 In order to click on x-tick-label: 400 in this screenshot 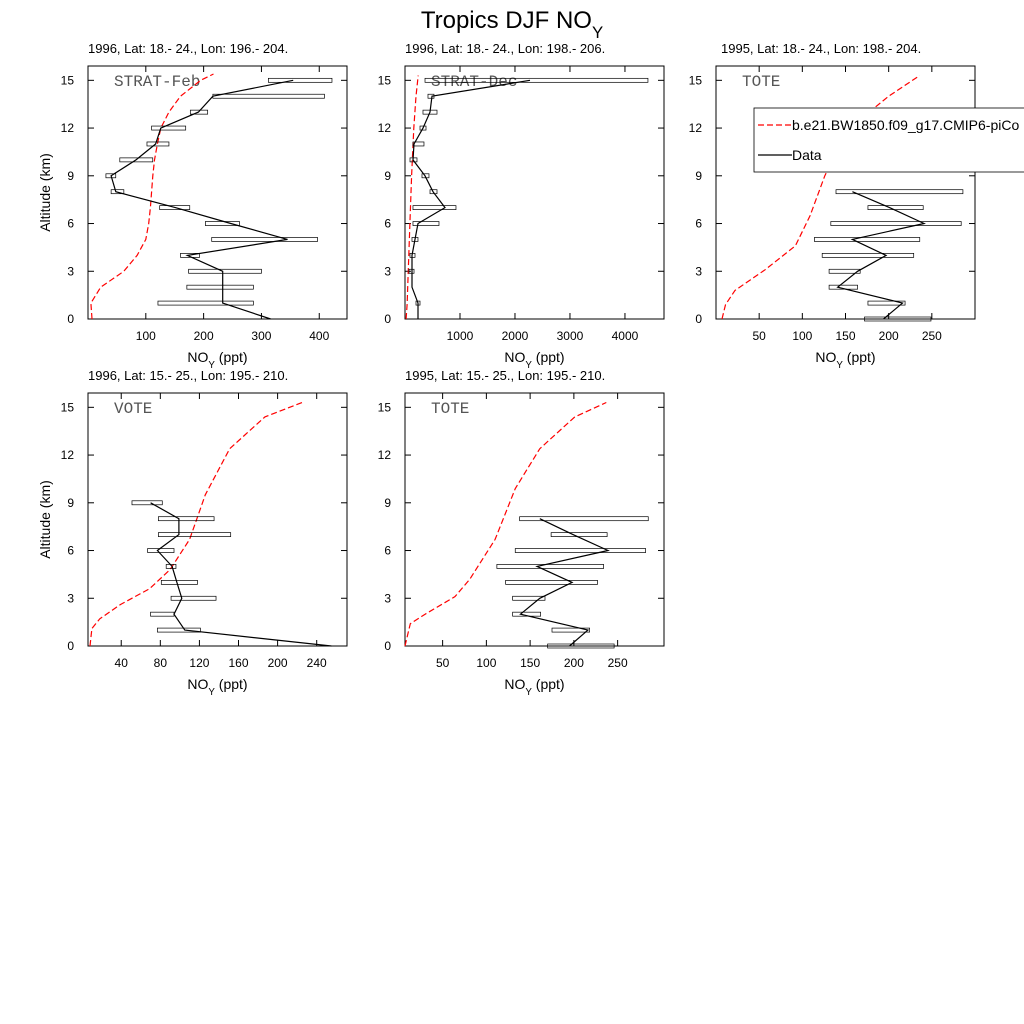, I will do `click(319, 336)`.